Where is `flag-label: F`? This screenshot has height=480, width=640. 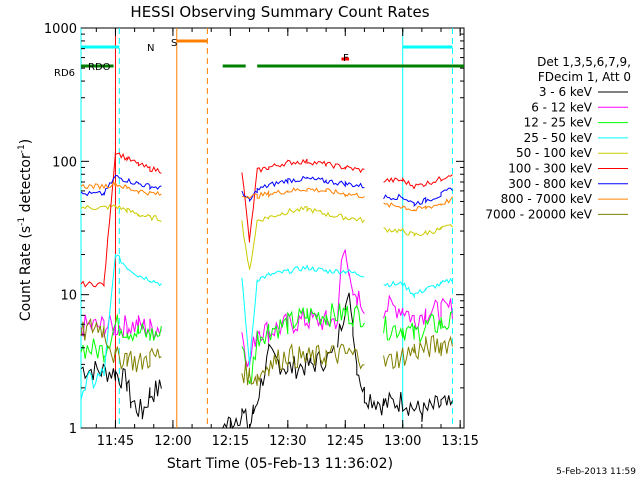
flag-label: F is located at coordinates (346, 58).